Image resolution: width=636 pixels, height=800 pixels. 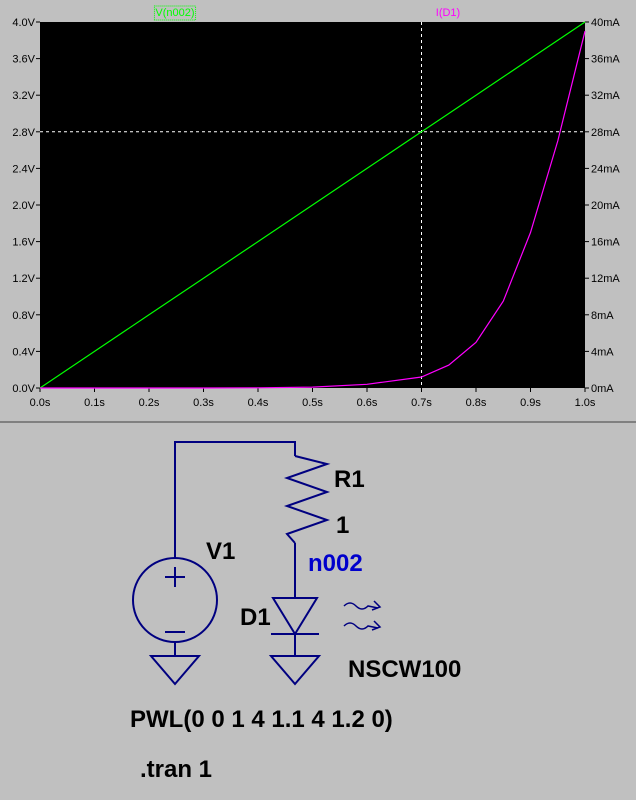 What do you see at coordinates (343, 525) in the screenshot?
I see `resistor-value: 1` at bounding box center [343, 525].